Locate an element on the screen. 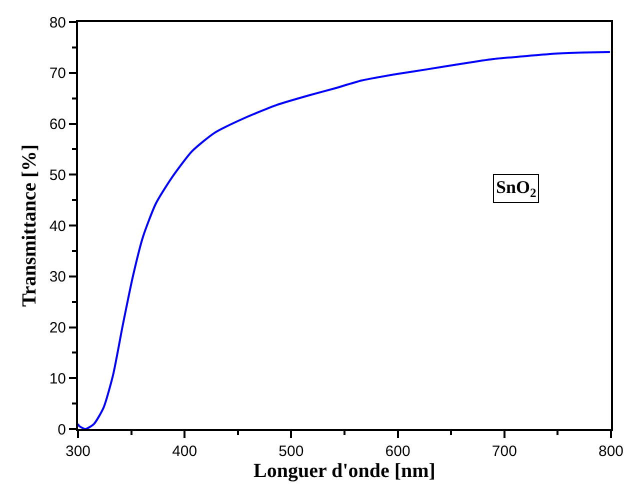 The height and width of the screenshot is (490, 636). y-tick-label: 30 is located at coordinates (57, 277).